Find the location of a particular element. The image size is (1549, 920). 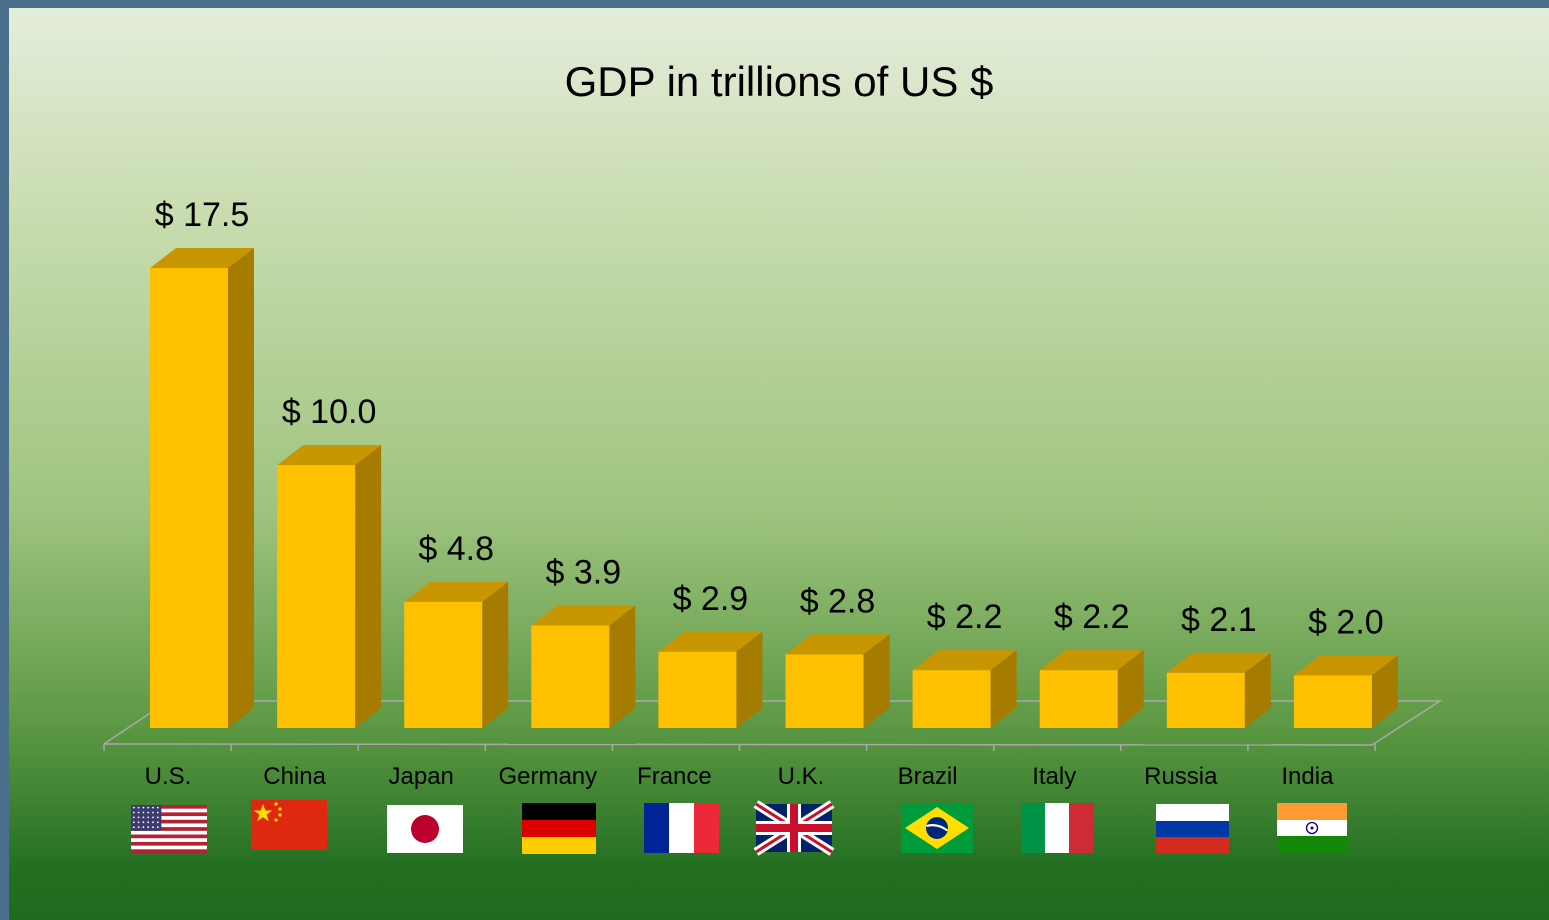

data-label-u-k: $ 2.8 is located at coordinates (838, 601).